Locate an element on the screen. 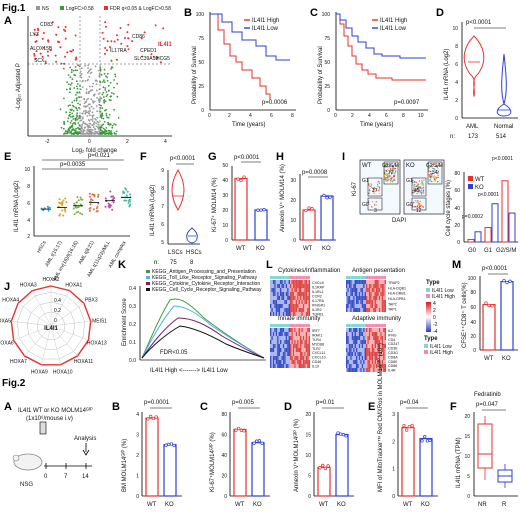  bar-dot is located at coordinates (309, 208).